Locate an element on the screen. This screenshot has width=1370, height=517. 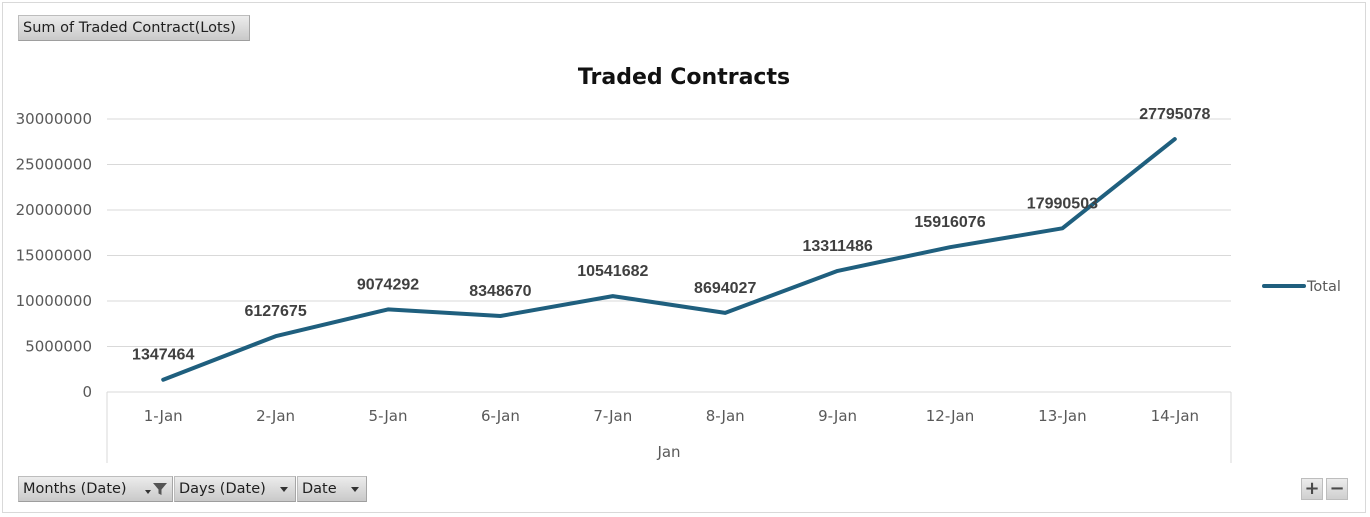
y-tick-label: 0 is located at coordinates (87, 392).